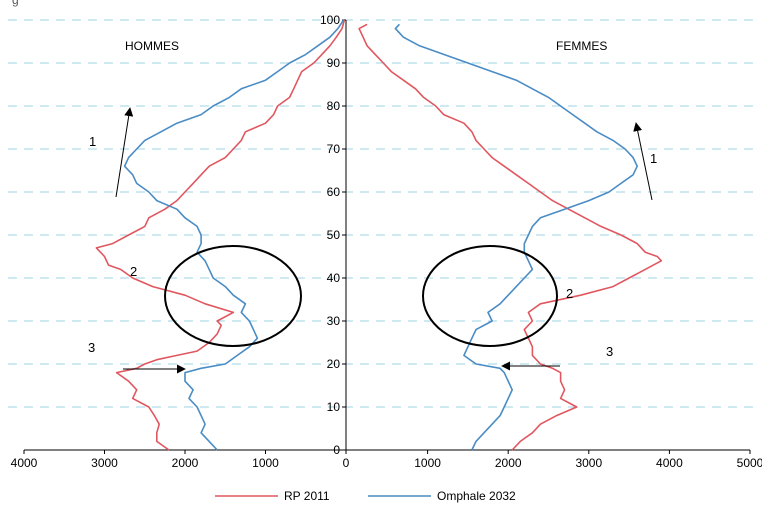 This screenshot has width=762, height=508. Describe the element at coordinates (265, 463) in the screenshot. I see `x-tick-label-hommes: 1000` at that location.